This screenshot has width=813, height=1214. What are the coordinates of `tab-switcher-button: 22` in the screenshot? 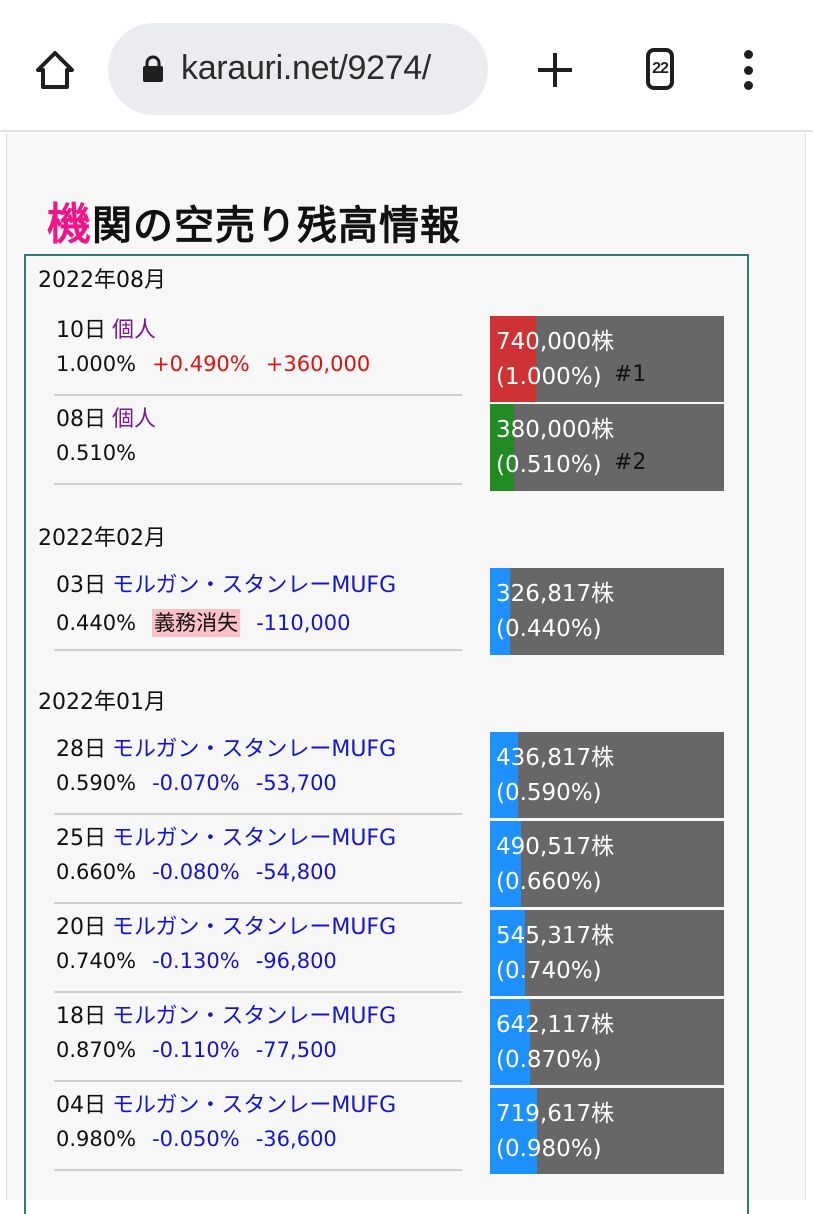 It's located at (660, 69).